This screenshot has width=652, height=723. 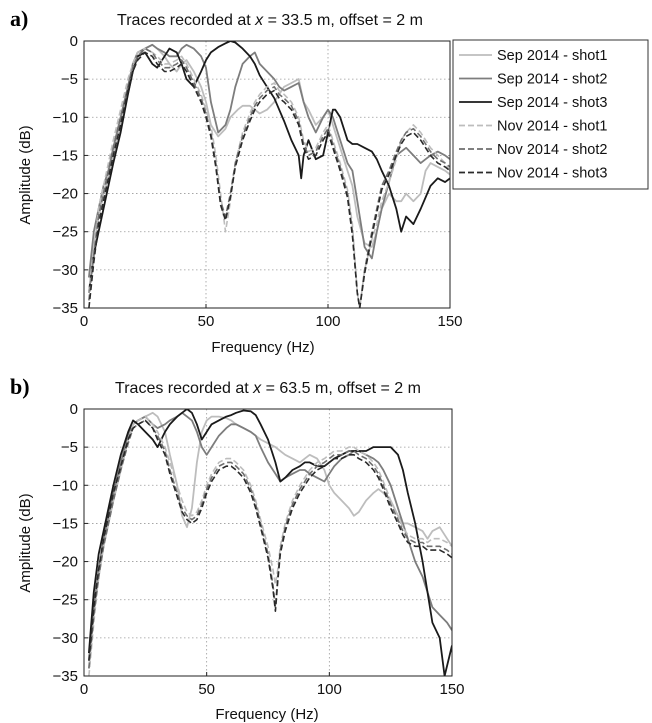 What do you see at coordinates (552, 103) in the screenshot?
I see `legend-entry: Sep 2014 - shot3` at bounding box center [552, 103].